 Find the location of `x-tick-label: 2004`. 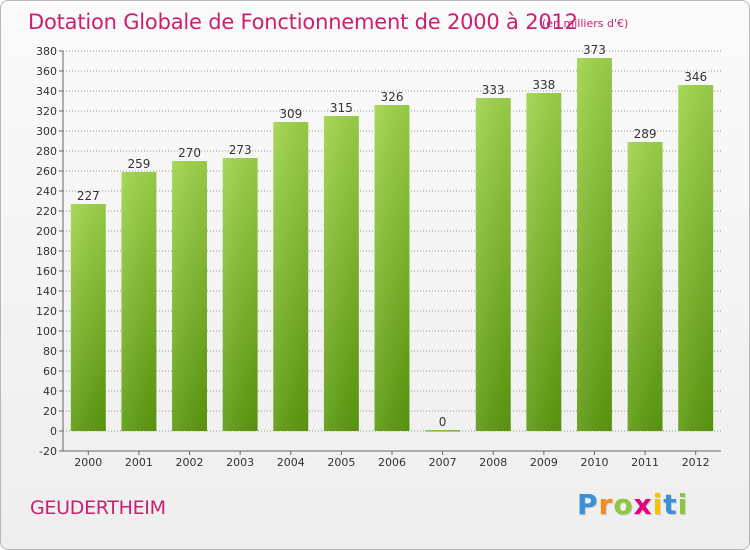

x-tick-label: 2004 is located at coordinates (291, 462).